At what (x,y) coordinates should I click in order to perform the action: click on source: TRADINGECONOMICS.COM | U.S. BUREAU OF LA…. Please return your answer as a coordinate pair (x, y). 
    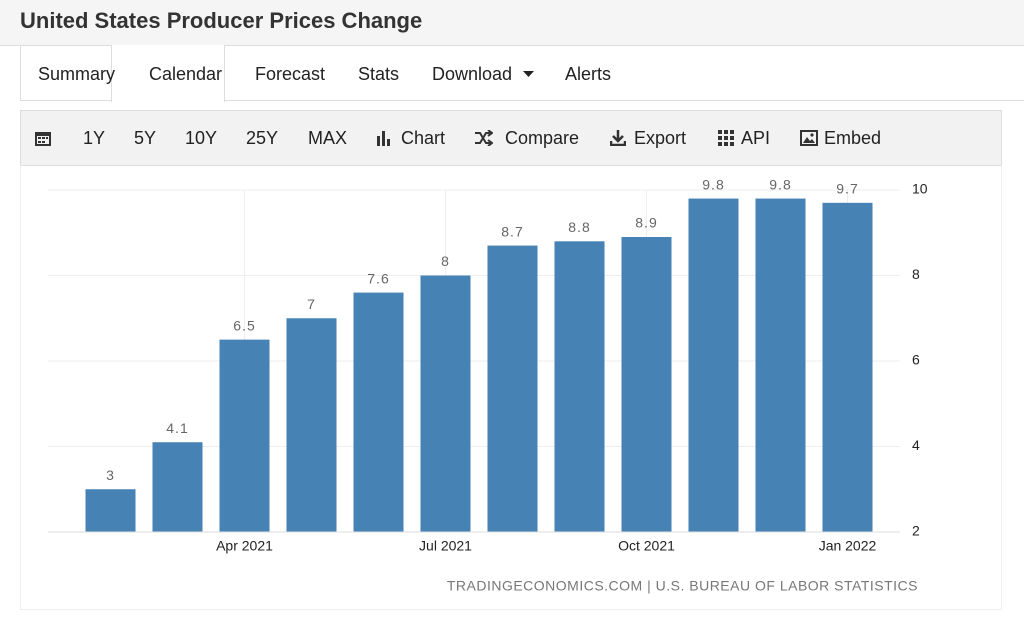
    Looking at the image, I should click on (682, 586).